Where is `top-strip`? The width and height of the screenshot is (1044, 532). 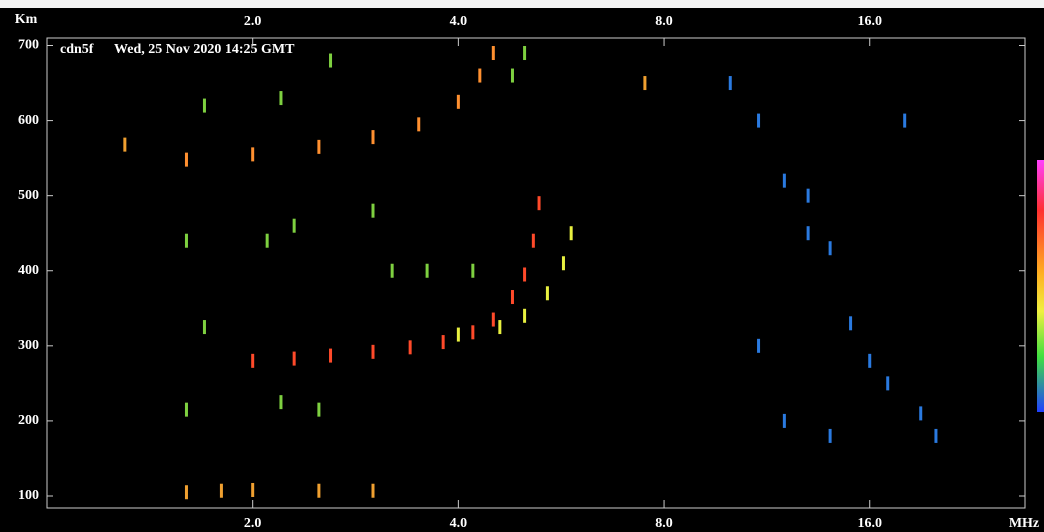 top-strip is located at coordinates (522, 4).